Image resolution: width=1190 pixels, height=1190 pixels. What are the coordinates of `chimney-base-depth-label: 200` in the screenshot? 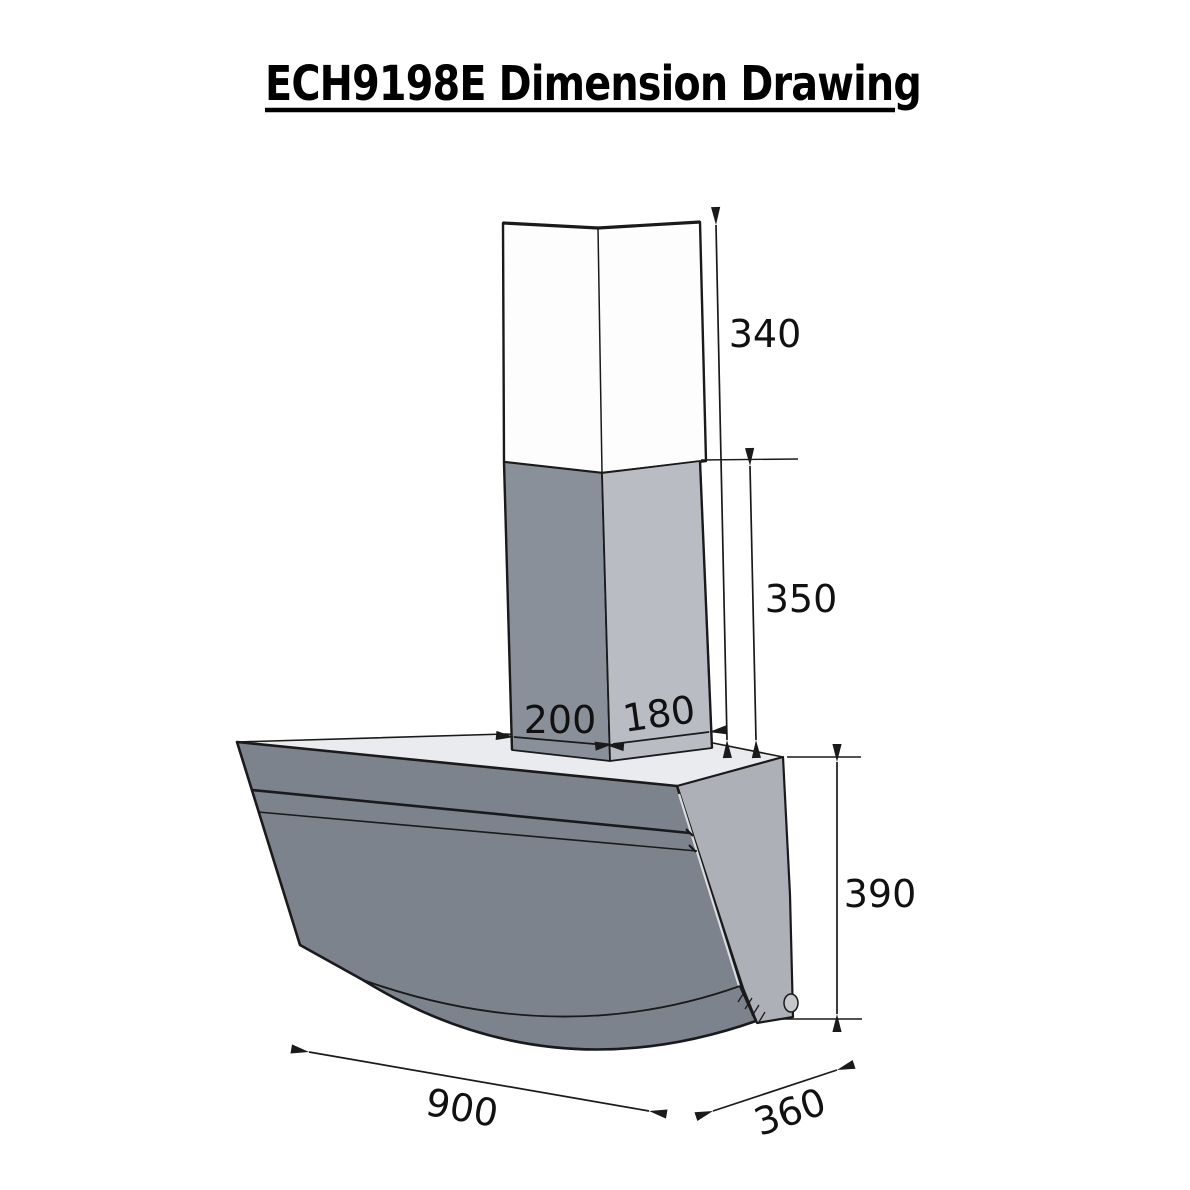 It's located at (560, 720).